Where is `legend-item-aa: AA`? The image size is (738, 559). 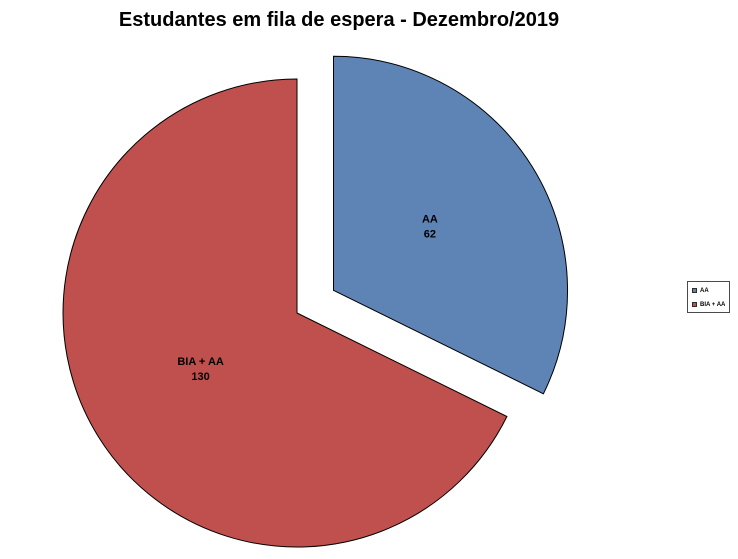 legend-item-aa: AA is located at coordinates (709, 290).